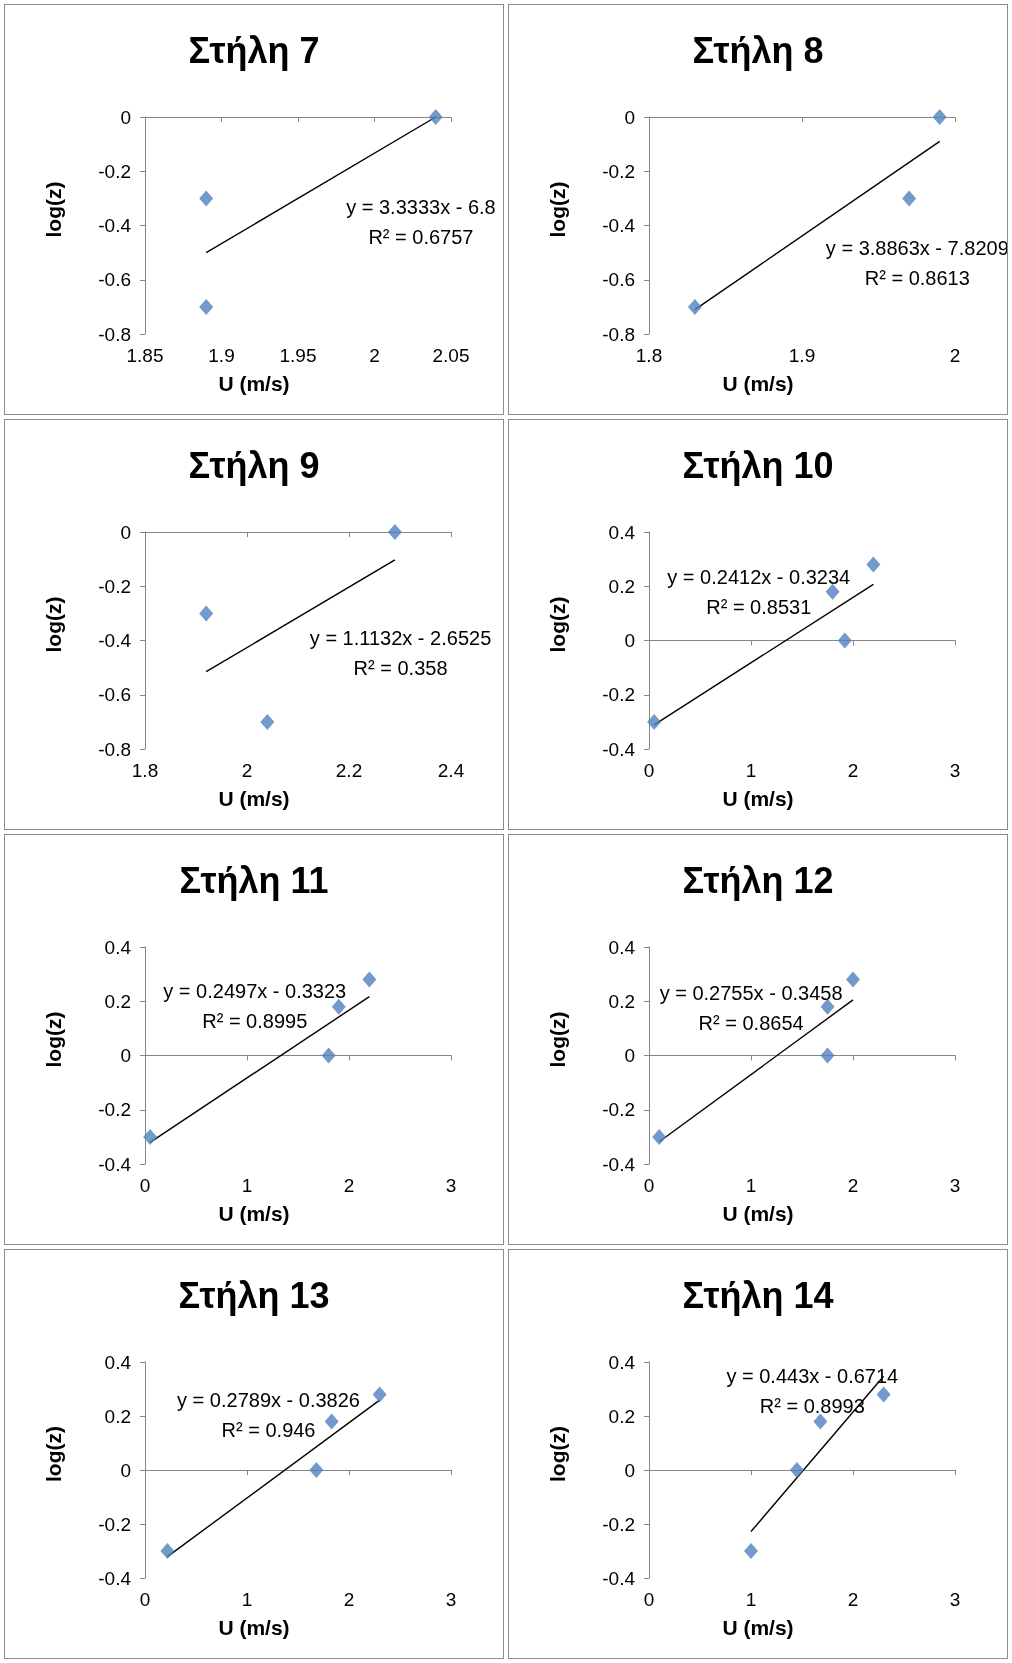  Describe the element at coordinates (268, 1430) in the screenshot. I see `annotation: R² = 0.946` at that location.